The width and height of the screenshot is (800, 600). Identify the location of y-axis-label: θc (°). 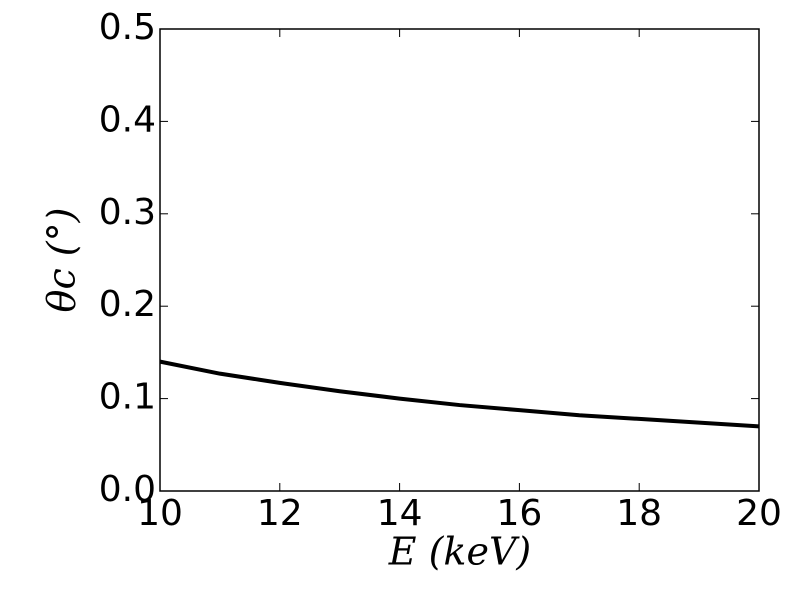
(62, 260).